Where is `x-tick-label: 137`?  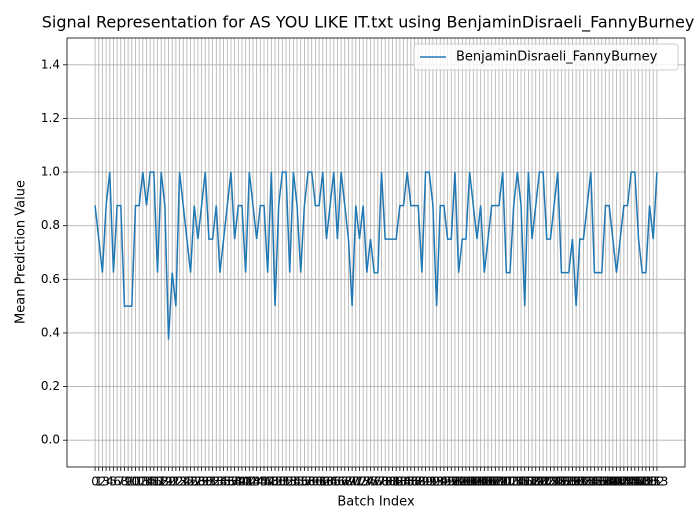 x-tick-label: 137 is located at coordinates (598, 482).